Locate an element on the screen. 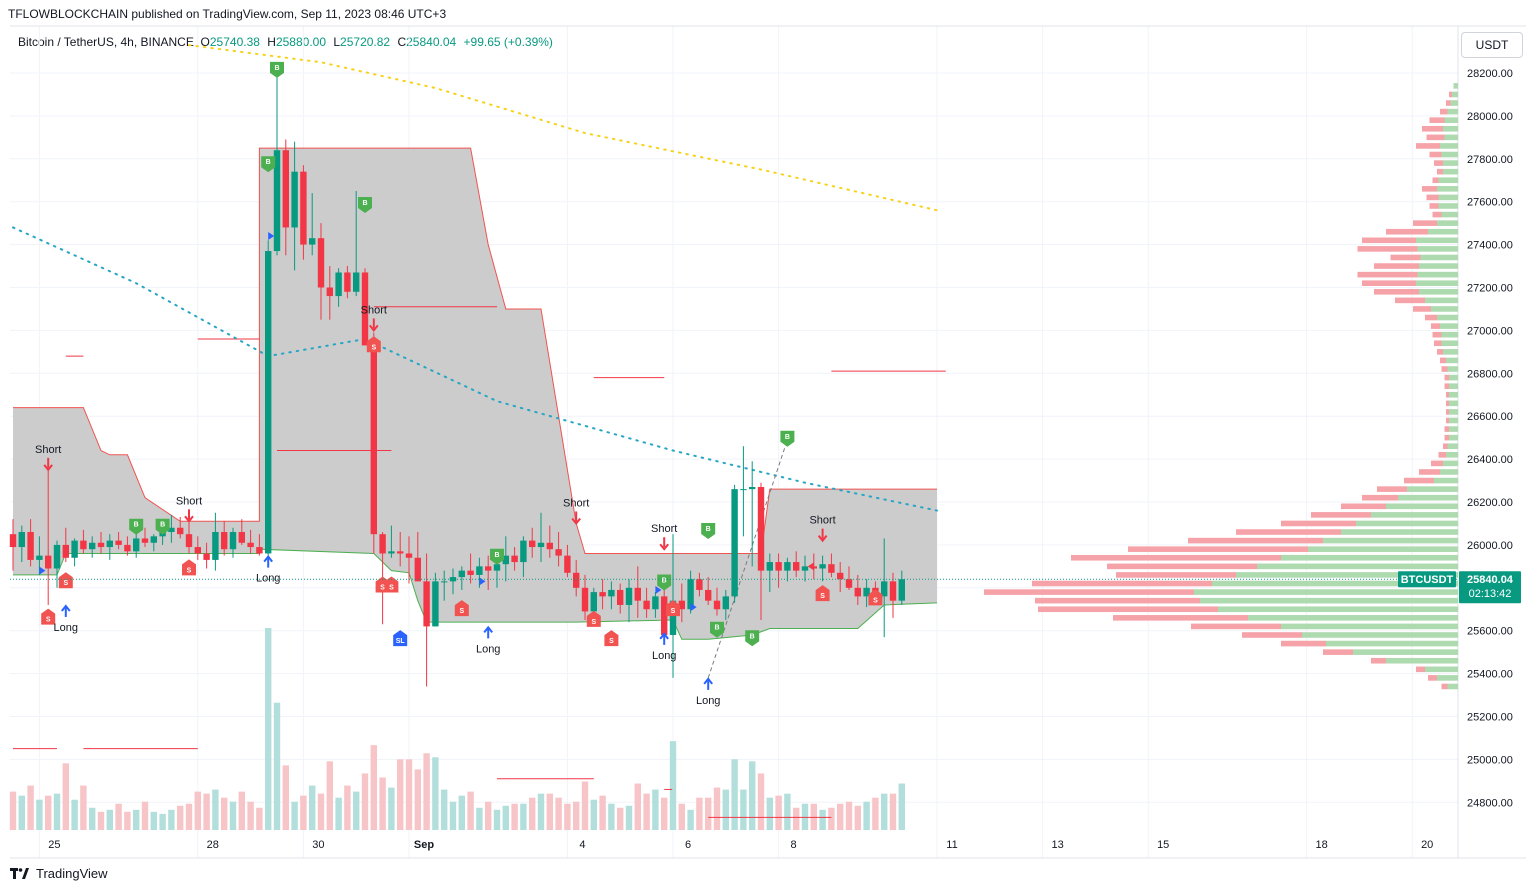 This screenshot has width=1536, height=893. signal-short: Short is located at coordinates (822, 529).